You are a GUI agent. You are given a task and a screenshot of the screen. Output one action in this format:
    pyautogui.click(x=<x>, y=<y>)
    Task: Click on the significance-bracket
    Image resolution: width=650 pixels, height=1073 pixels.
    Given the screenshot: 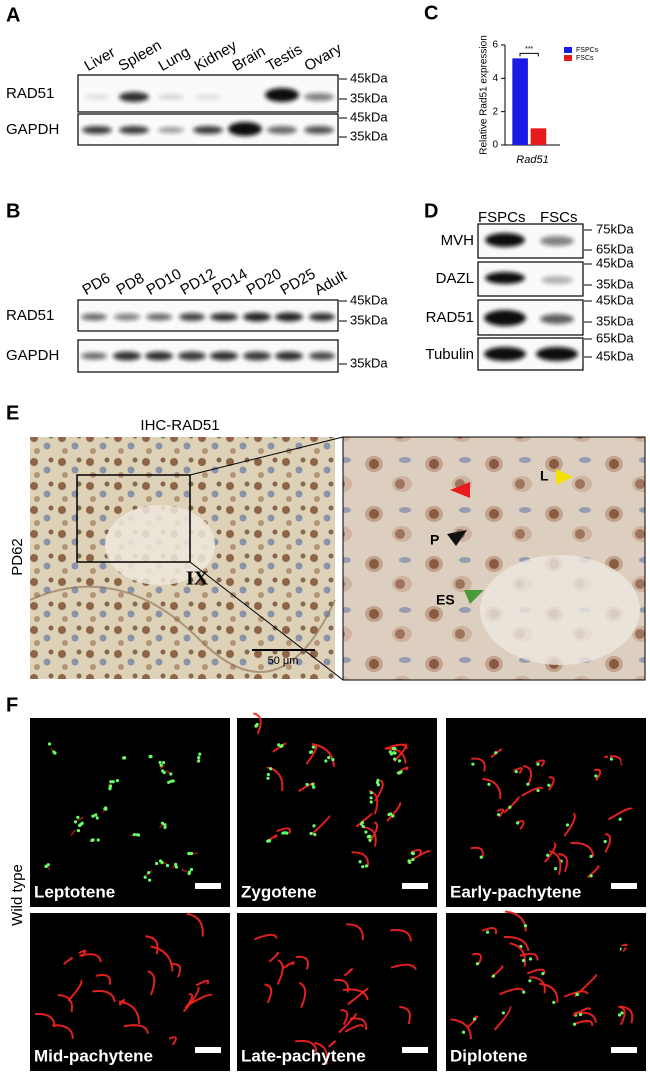 What is the action you would take?
    pyautogui.click(x=529, y=54)
    